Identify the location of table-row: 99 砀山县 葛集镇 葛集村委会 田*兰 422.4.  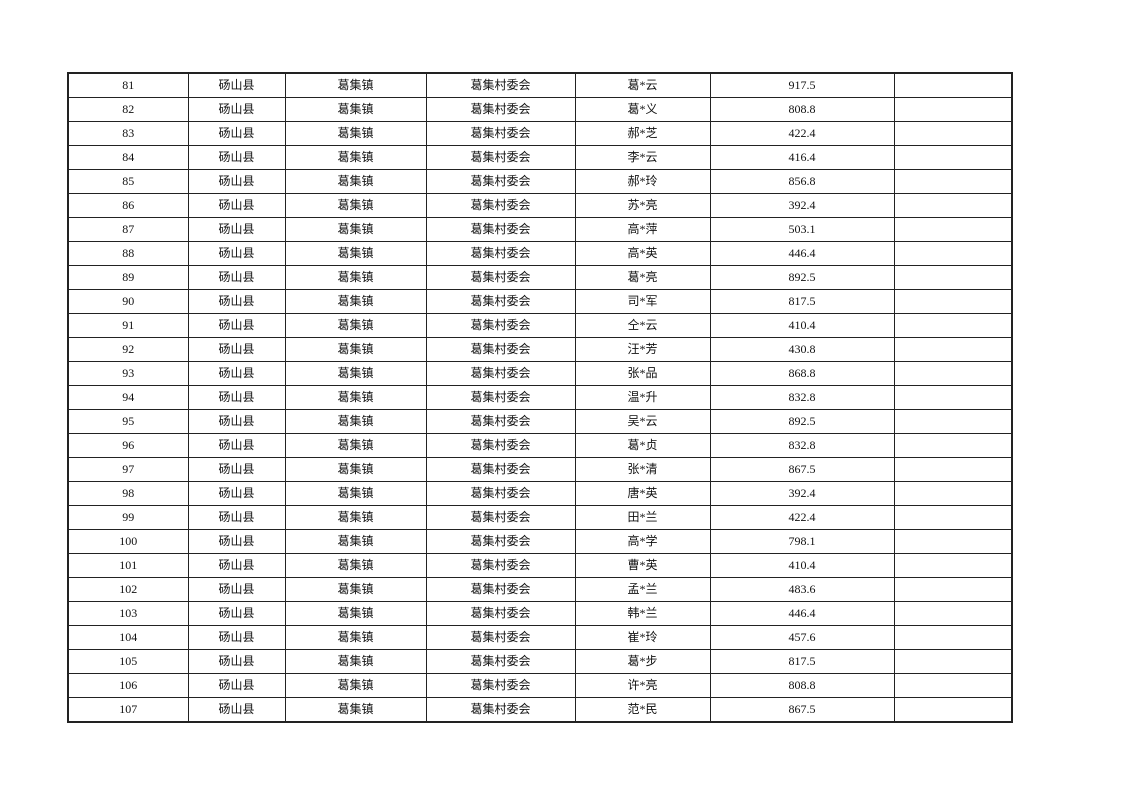
(540, 517).